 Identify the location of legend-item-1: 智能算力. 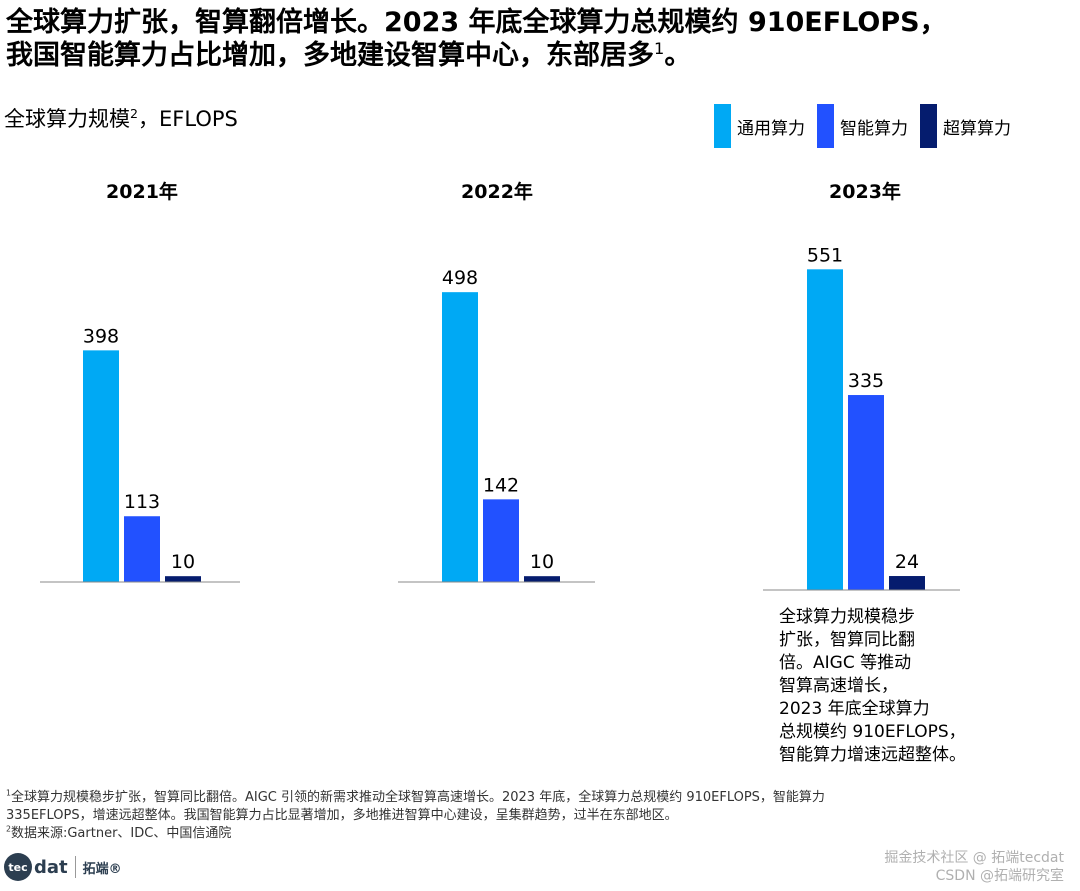
(862, 126).